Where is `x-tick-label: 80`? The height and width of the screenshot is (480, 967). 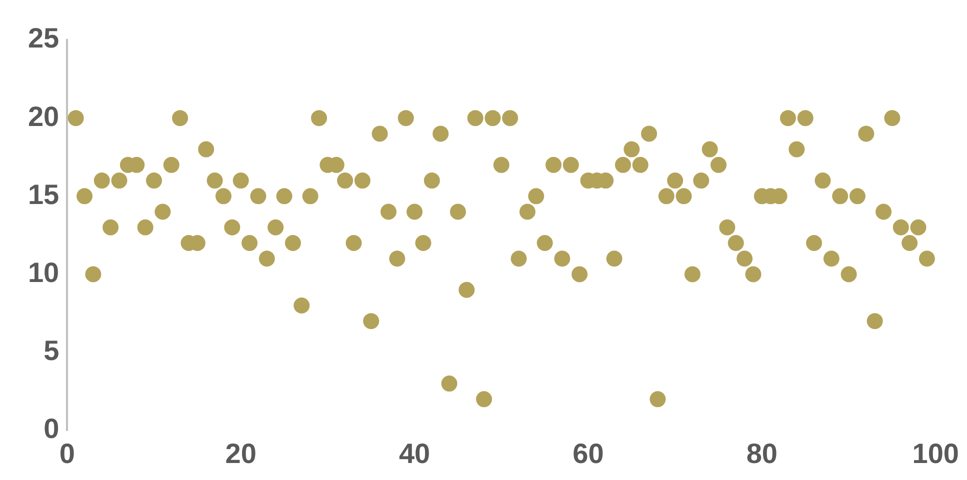
x-tick-label: 80 is located at coordinates (762, 453).